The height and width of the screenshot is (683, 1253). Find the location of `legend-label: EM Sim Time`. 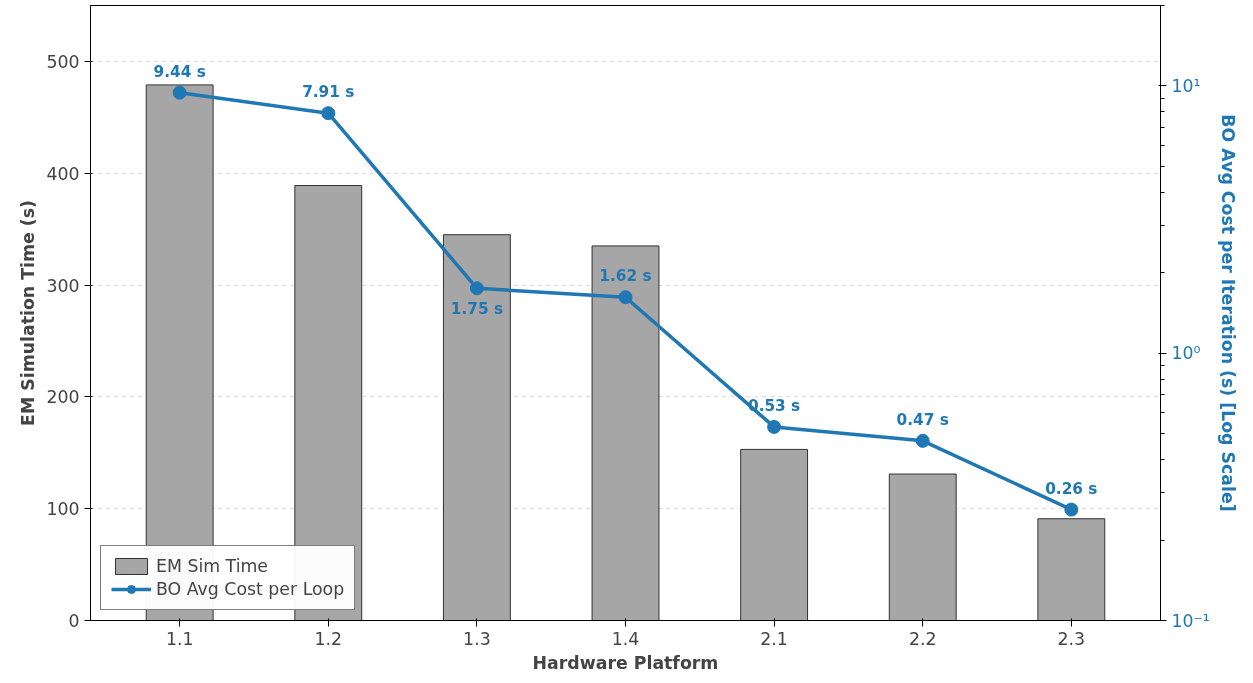

legend-label: EM Sim Time is located at coordinates (212, 566).